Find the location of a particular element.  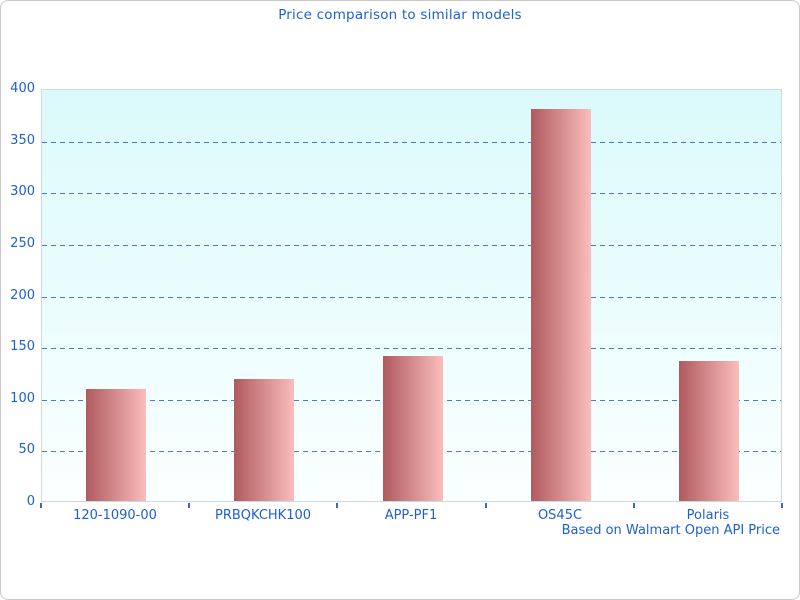

y-tick-label-400: 400 is located at coordinates (22, 88).